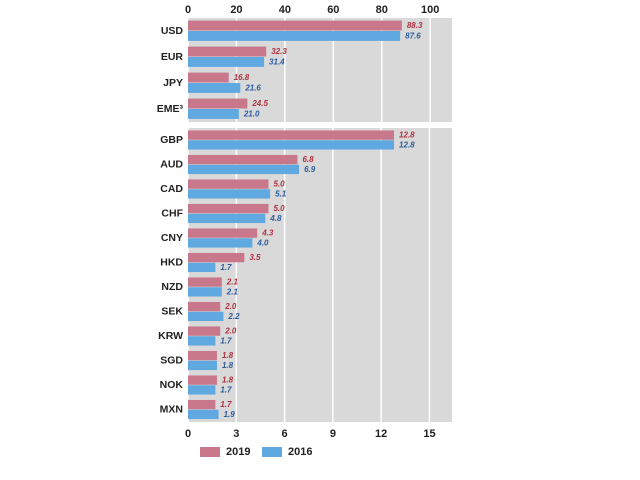  I want to click on category-label: CAD, so click(171, 189).